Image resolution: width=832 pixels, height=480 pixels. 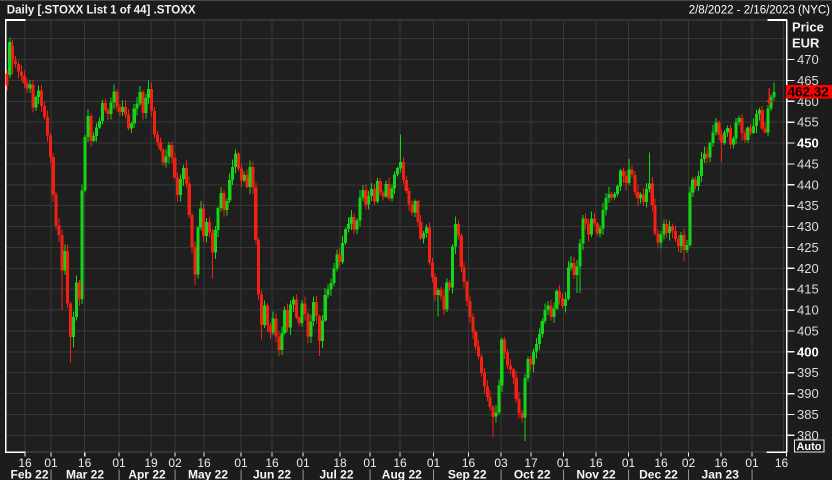 I want to click on svg-text:Daily [.STOXX List 1 of 44] .S: Daily [.STOXX List 1 of 44] .STOXX, so click(x=101, y=11).